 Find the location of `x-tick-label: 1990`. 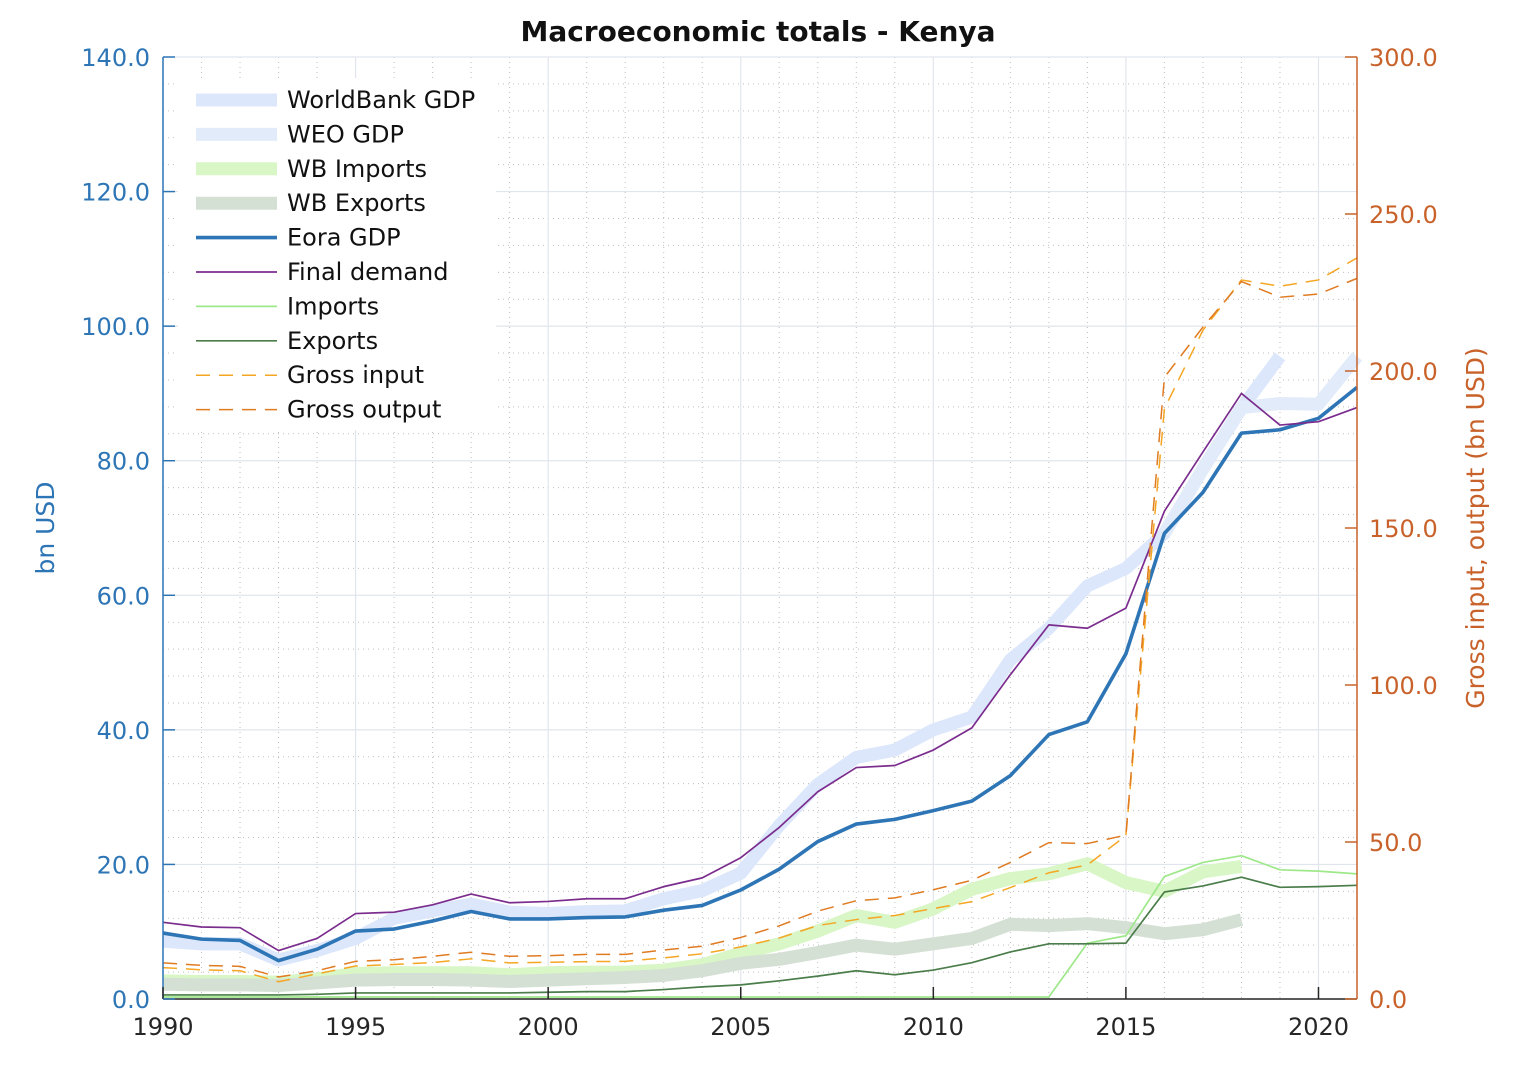

x-tick-label: 1990 is located at coordinates (162, 1027).